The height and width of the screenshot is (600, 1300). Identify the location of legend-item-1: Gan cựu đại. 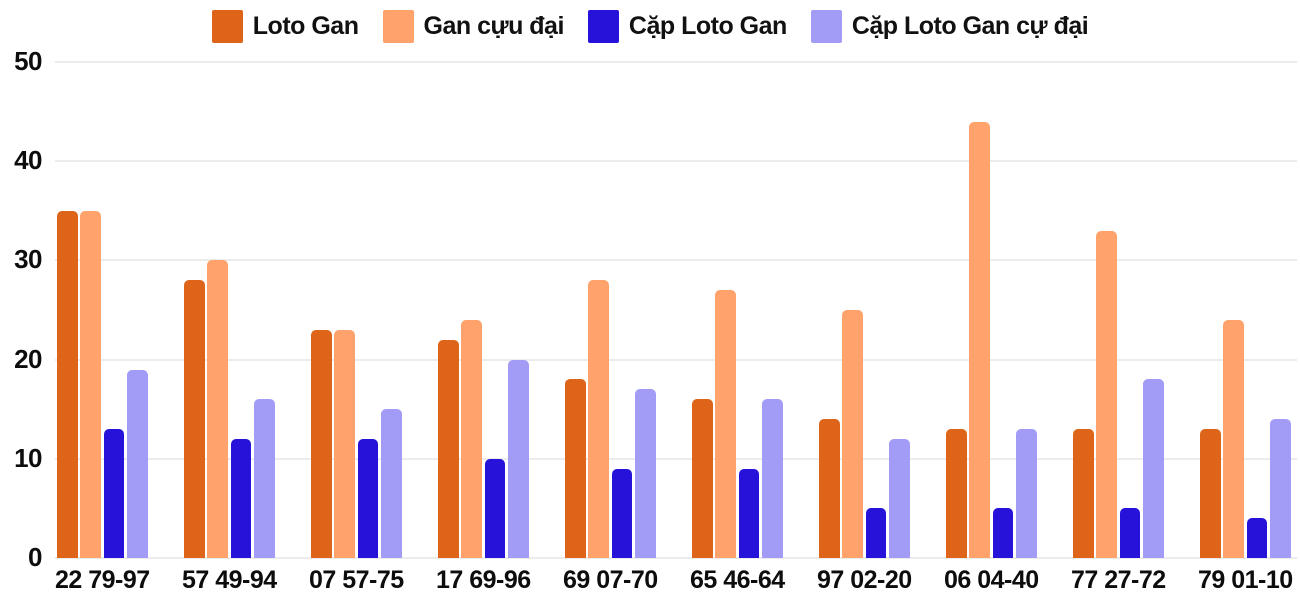
(473, 26).